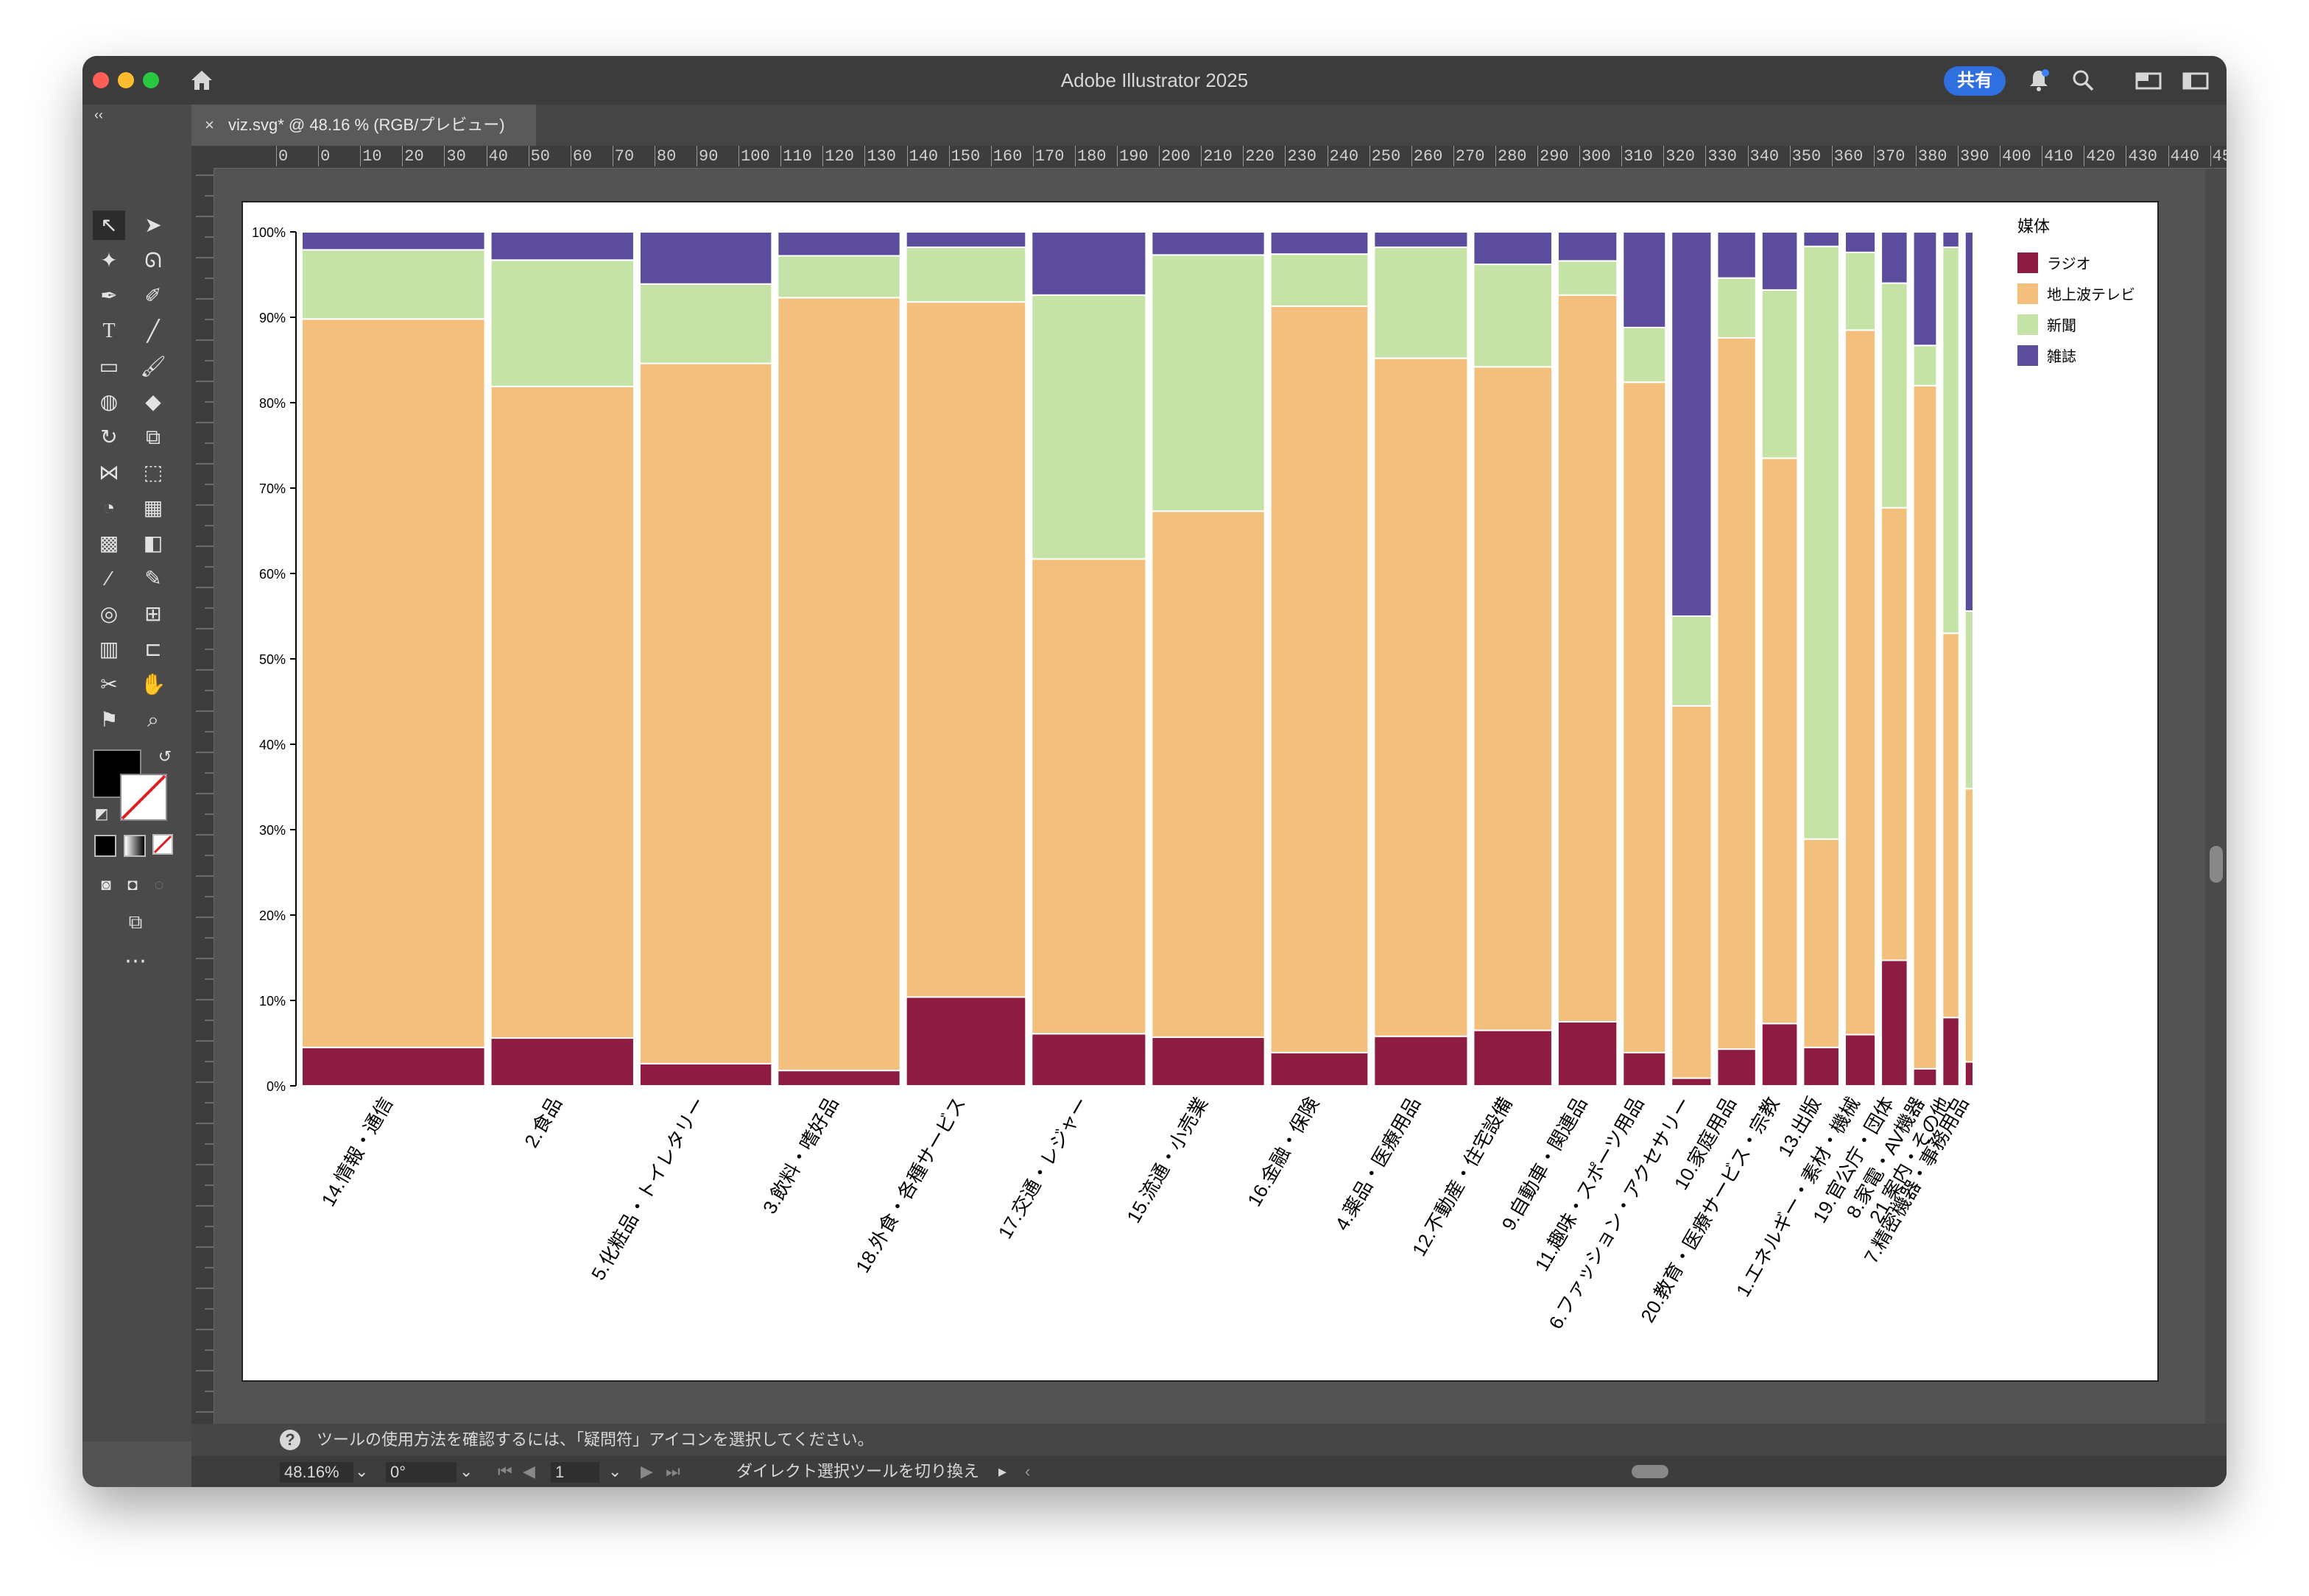 This screenshot has height=1596, width=2309. Describe the element at coordinates (109, 330) in the screenshot. I see `type-tool-icon: T` at that location.